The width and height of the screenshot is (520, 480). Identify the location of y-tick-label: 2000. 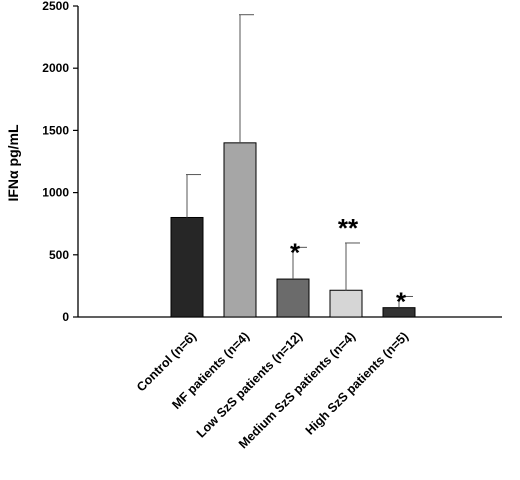
(55, 68).